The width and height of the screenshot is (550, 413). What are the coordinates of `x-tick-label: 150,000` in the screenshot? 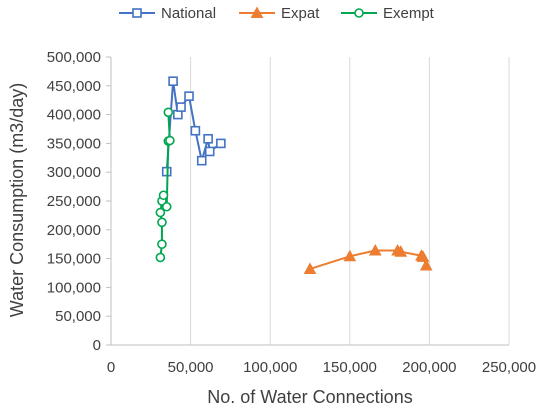 It's located at (350, 367).